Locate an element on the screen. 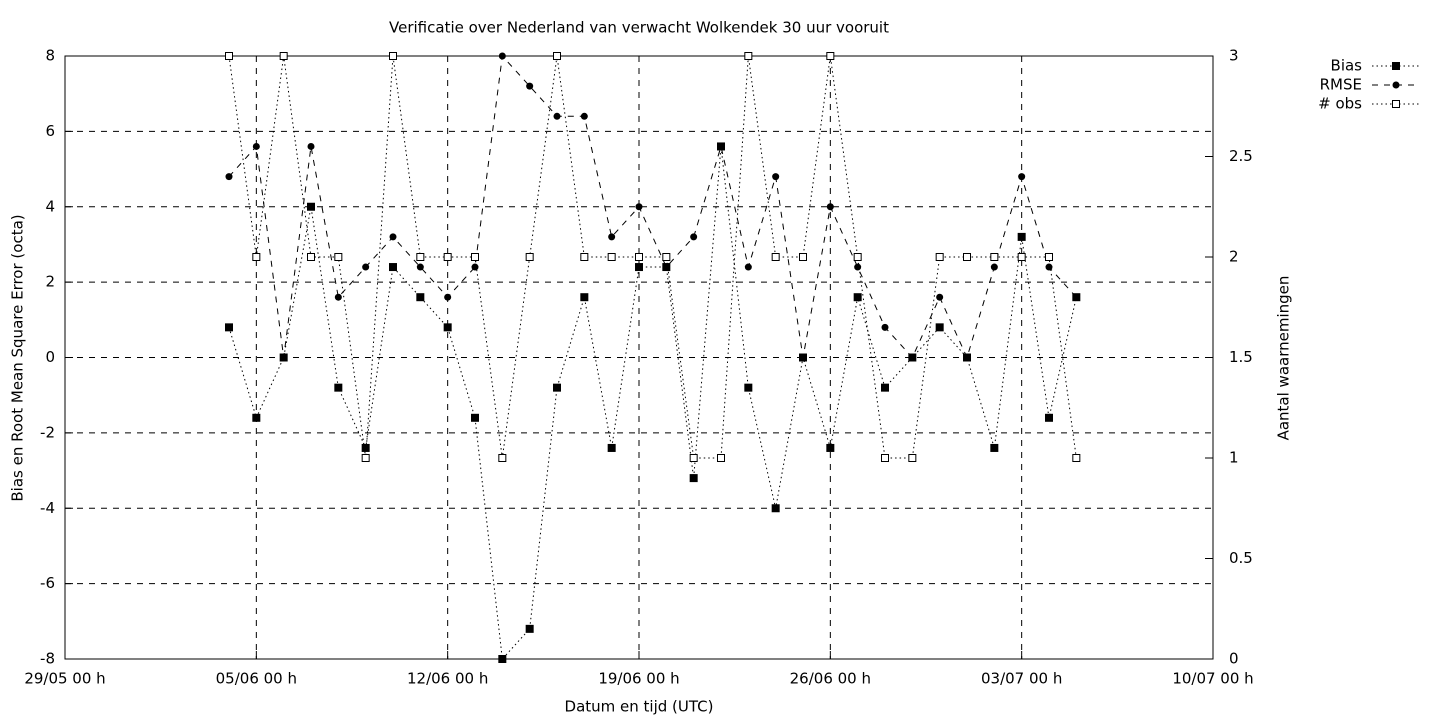 This screenshot has width=1440, height=724. legend-label: Bias is located at coordinates (1347, 66).